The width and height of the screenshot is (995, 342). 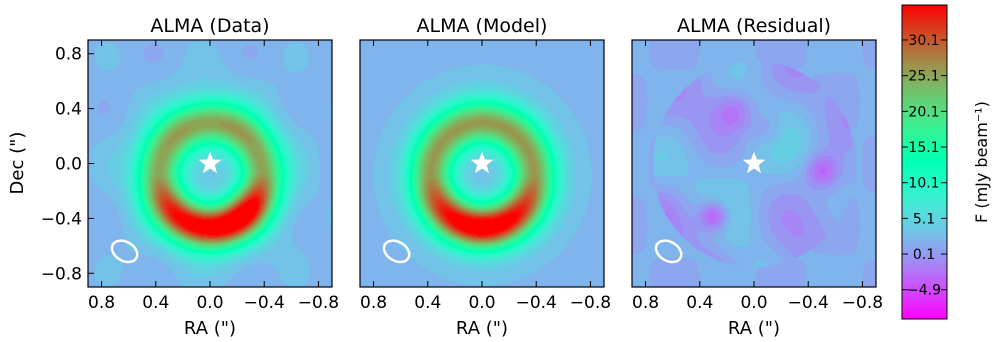 I want to click on y-tick-label: 0.4, so click(x=68, y=110).